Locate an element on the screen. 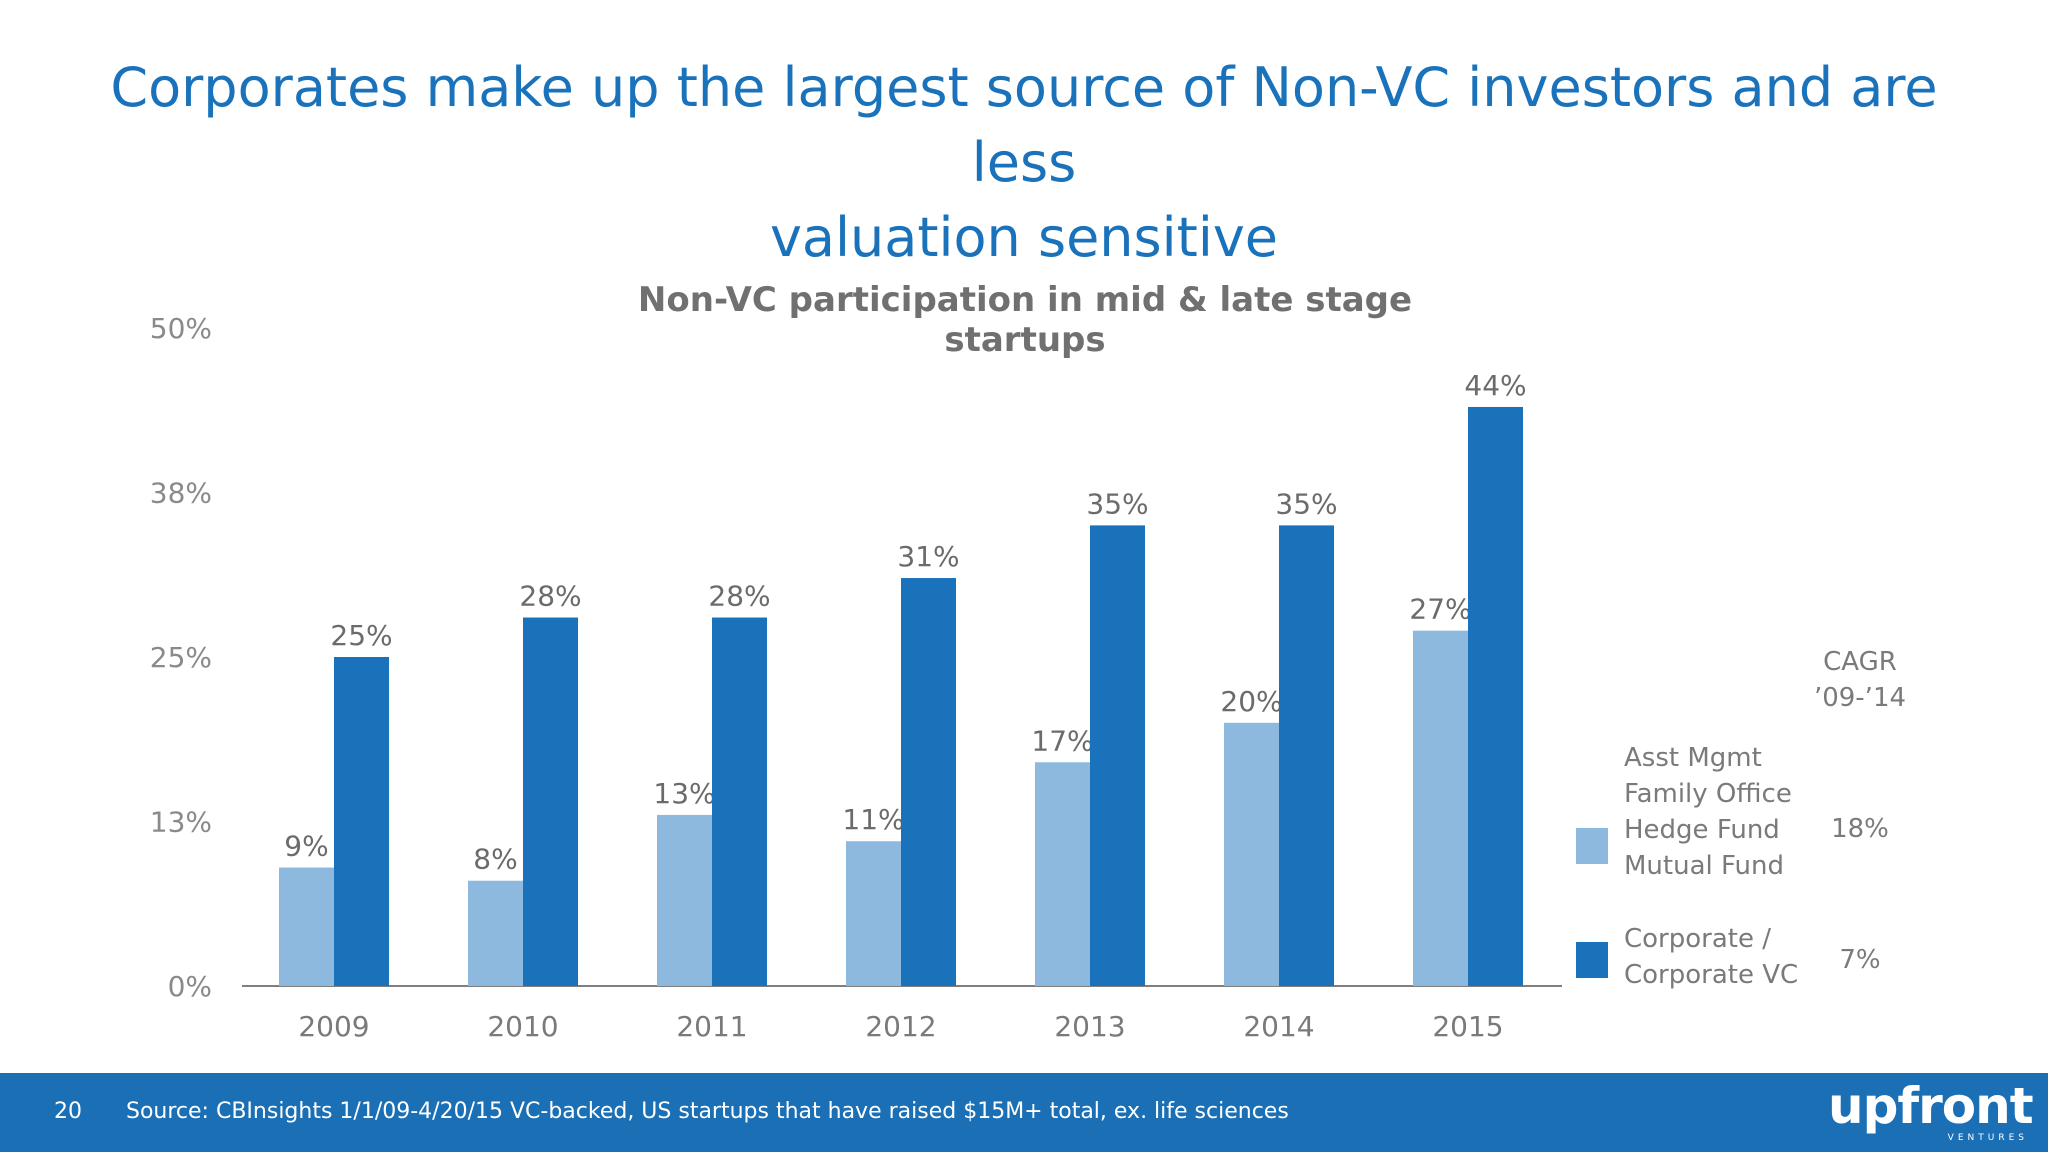 The image size is (2048, 1152). legend-line: Asst Mgmt is located at coordinates (1693, 758).